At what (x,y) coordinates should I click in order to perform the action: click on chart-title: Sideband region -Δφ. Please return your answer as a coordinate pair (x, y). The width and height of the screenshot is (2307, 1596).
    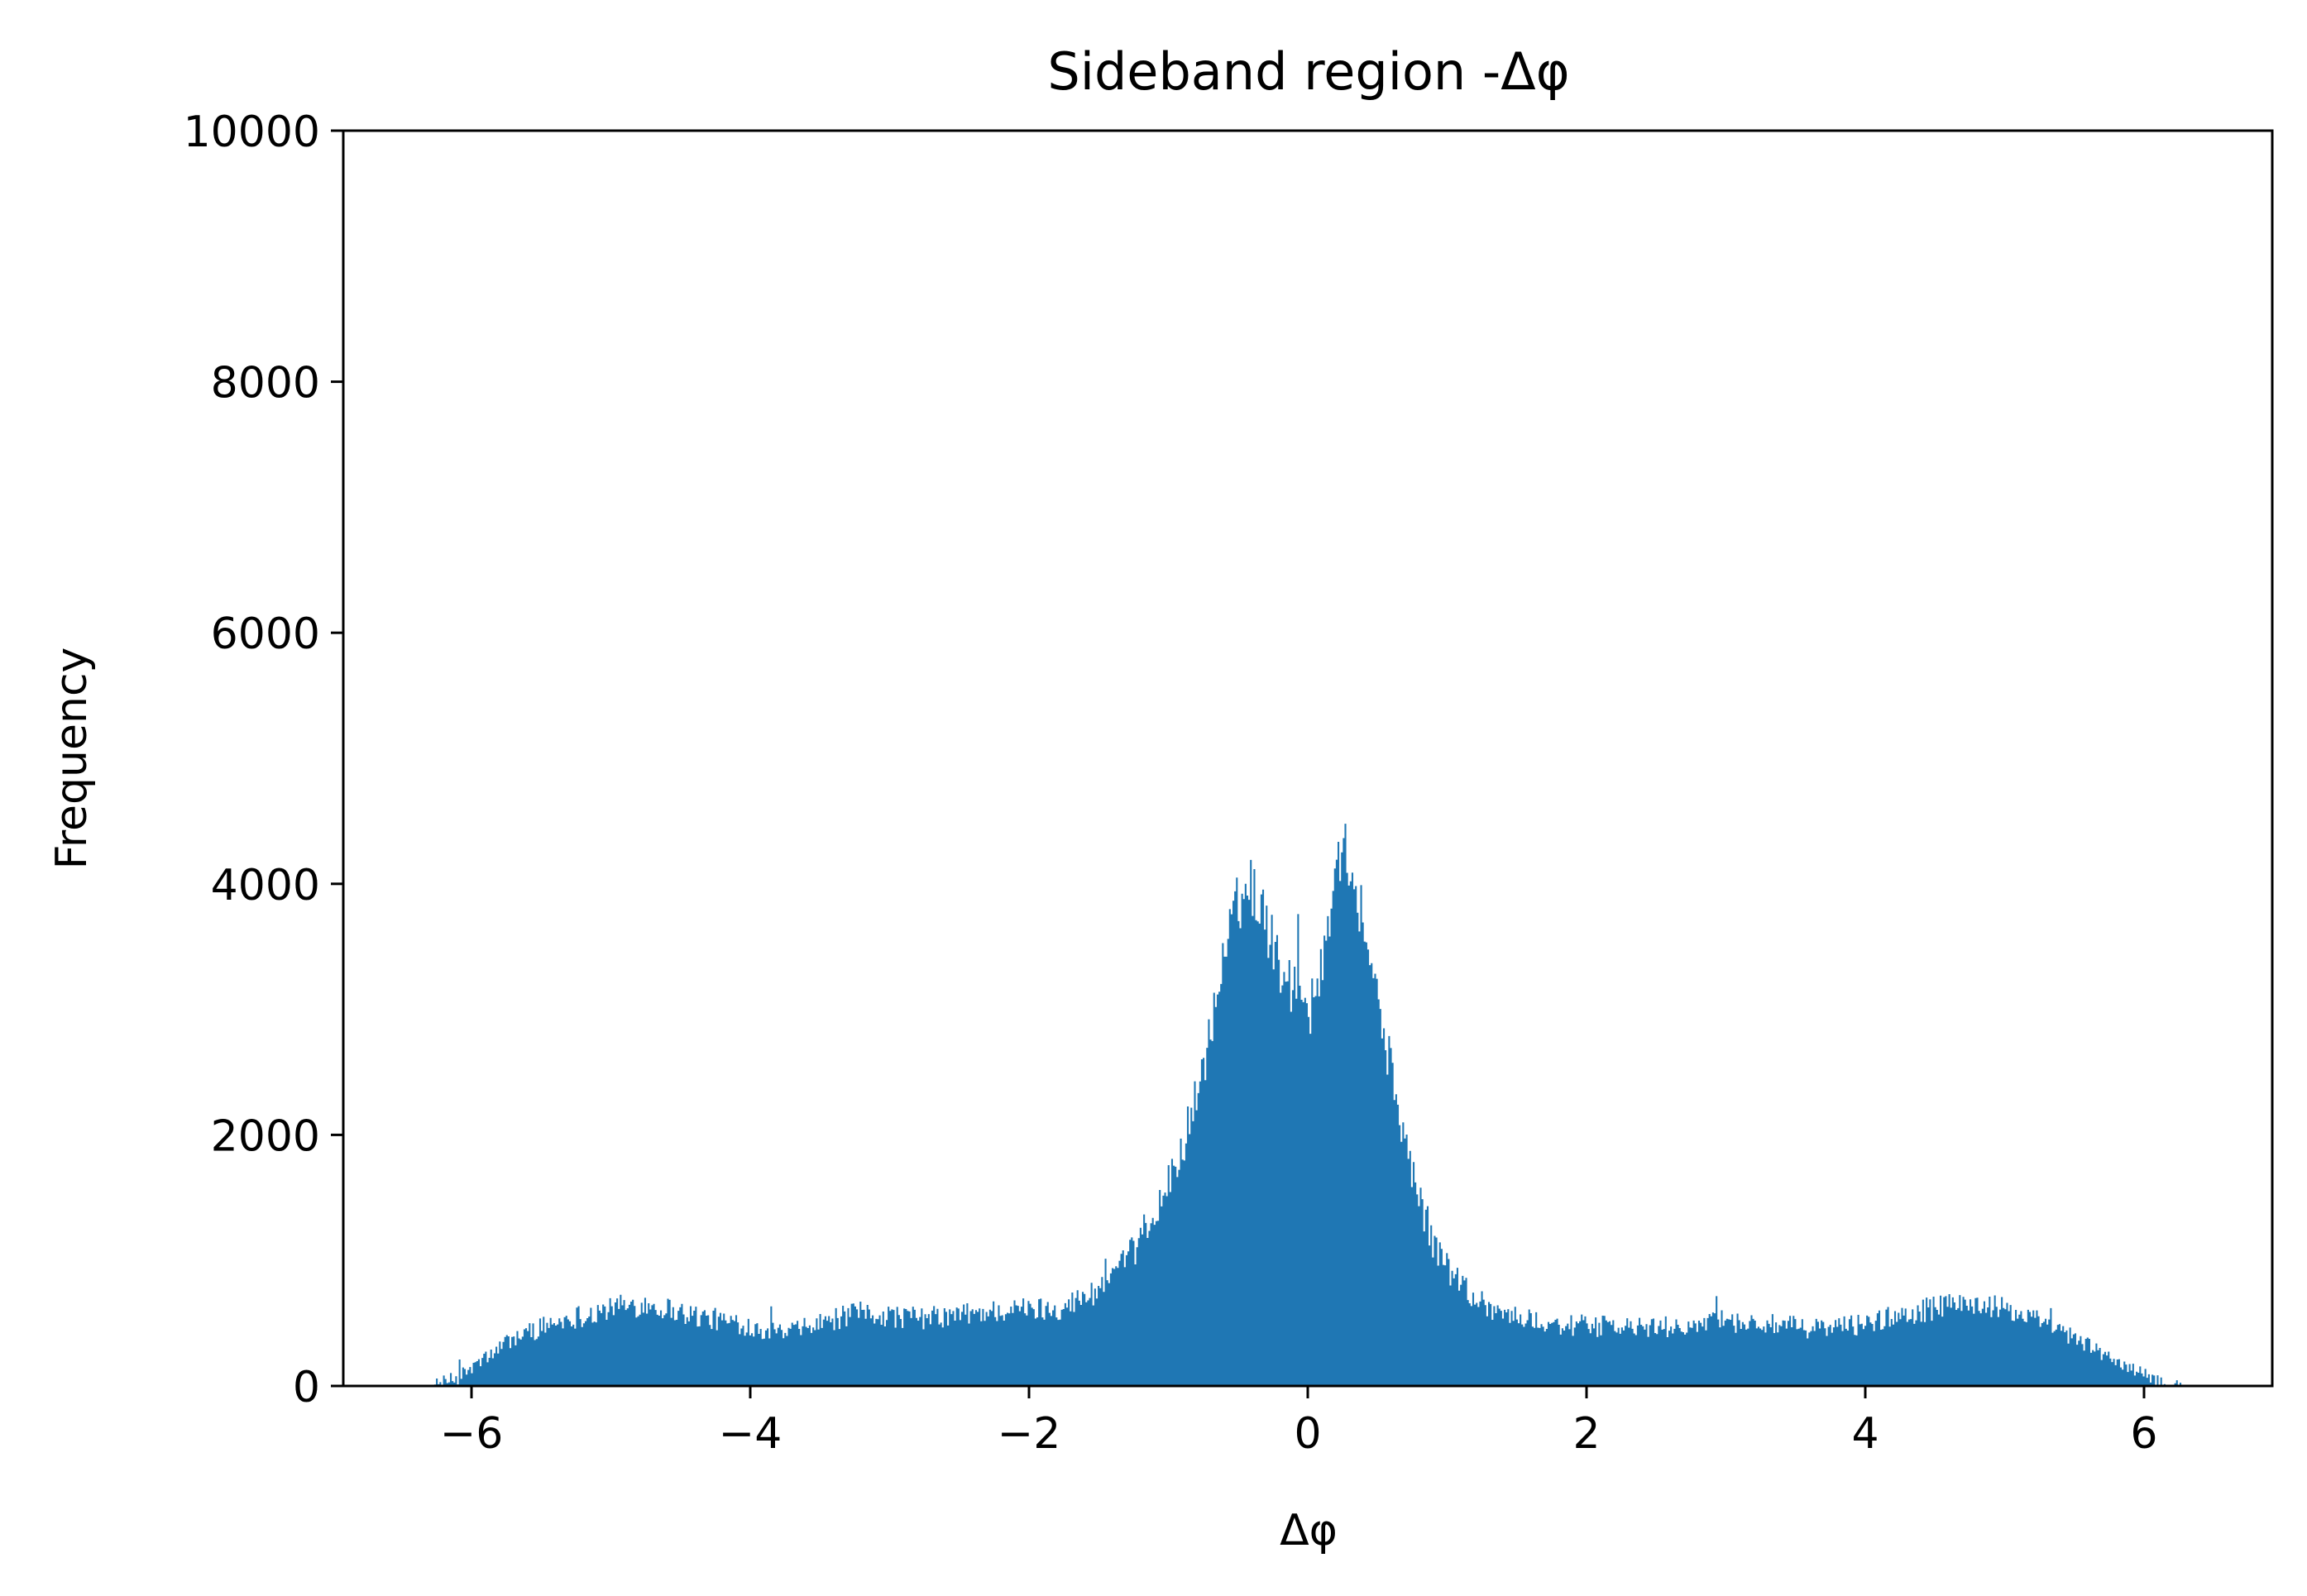
    Looking at the image, I should click on (1308, 71).